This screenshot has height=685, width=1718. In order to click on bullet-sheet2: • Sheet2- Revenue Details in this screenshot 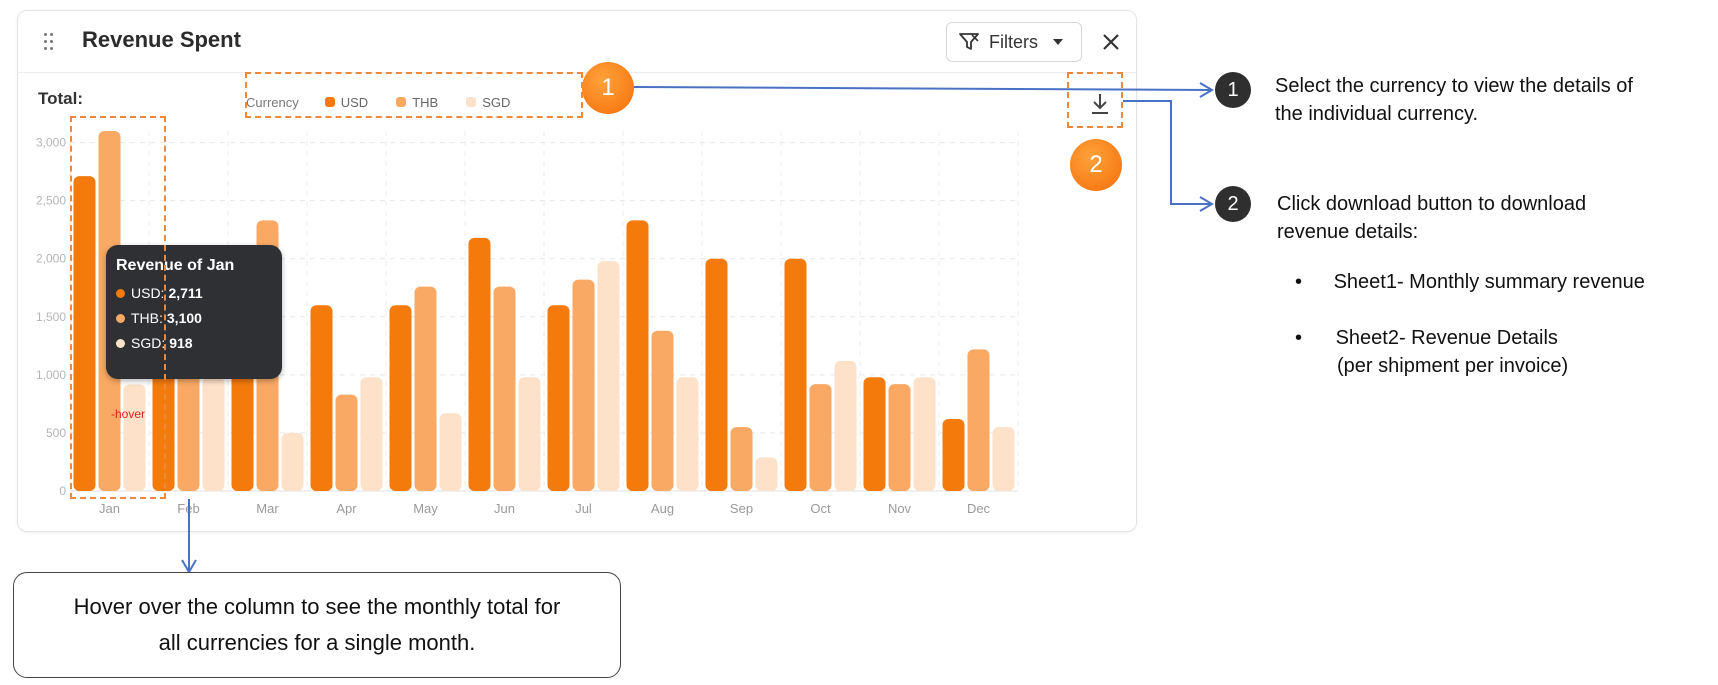, I will do `click(1426, 338)`.